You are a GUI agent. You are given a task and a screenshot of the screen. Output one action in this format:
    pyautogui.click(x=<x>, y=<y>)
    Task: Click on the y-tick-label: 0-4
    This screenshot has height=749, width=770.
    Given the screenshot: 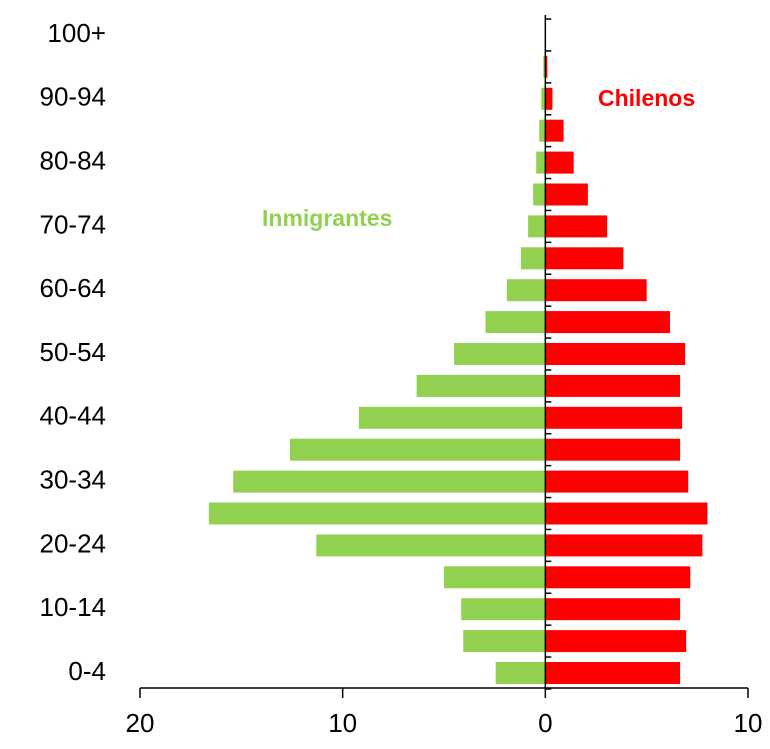 What is the action you would take?
    pyautogui.click(x=87, y=671)
    